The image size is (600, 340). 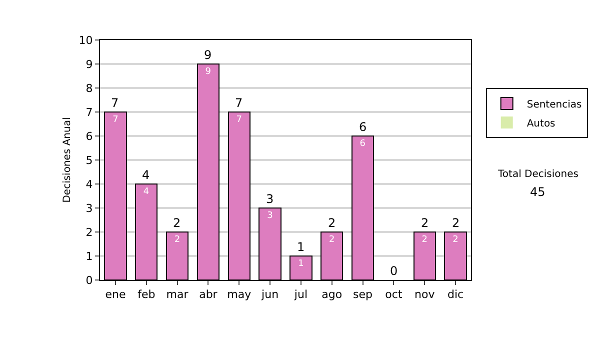 What do you see at coordinates (146, 175) in the screenshot?
I see `total-label: 4` at bounding box center [146, 175].